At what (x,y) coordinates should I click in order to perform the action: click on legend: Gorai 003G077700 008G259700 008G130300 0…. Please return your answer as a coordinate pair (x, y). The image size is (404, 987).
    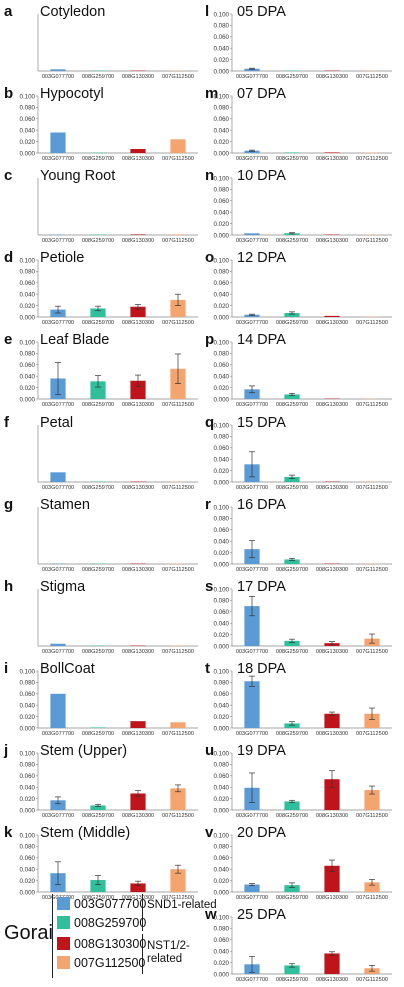
    Looking at the image, I should click on (115, 938).